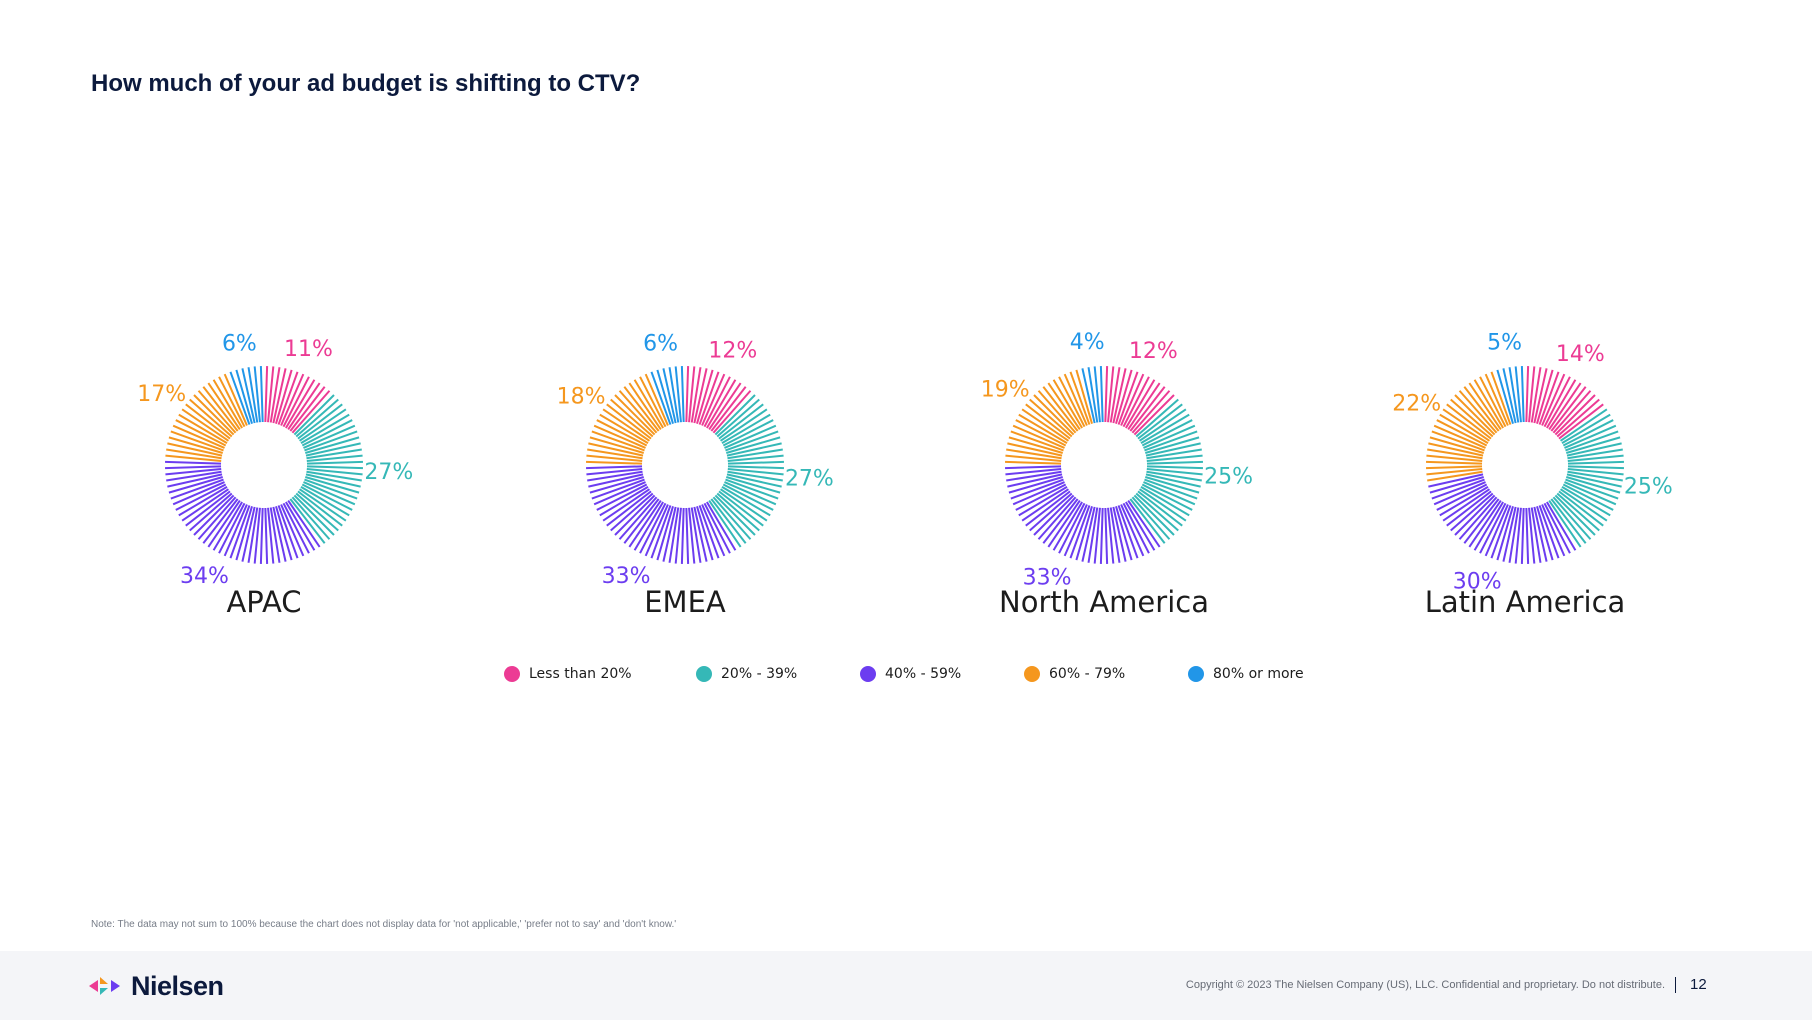 The image size is (1812, 1020). Describe the element at coordinates (923, 674) in the screenshot. I see `legend-label: 40% - 59%` at that location.